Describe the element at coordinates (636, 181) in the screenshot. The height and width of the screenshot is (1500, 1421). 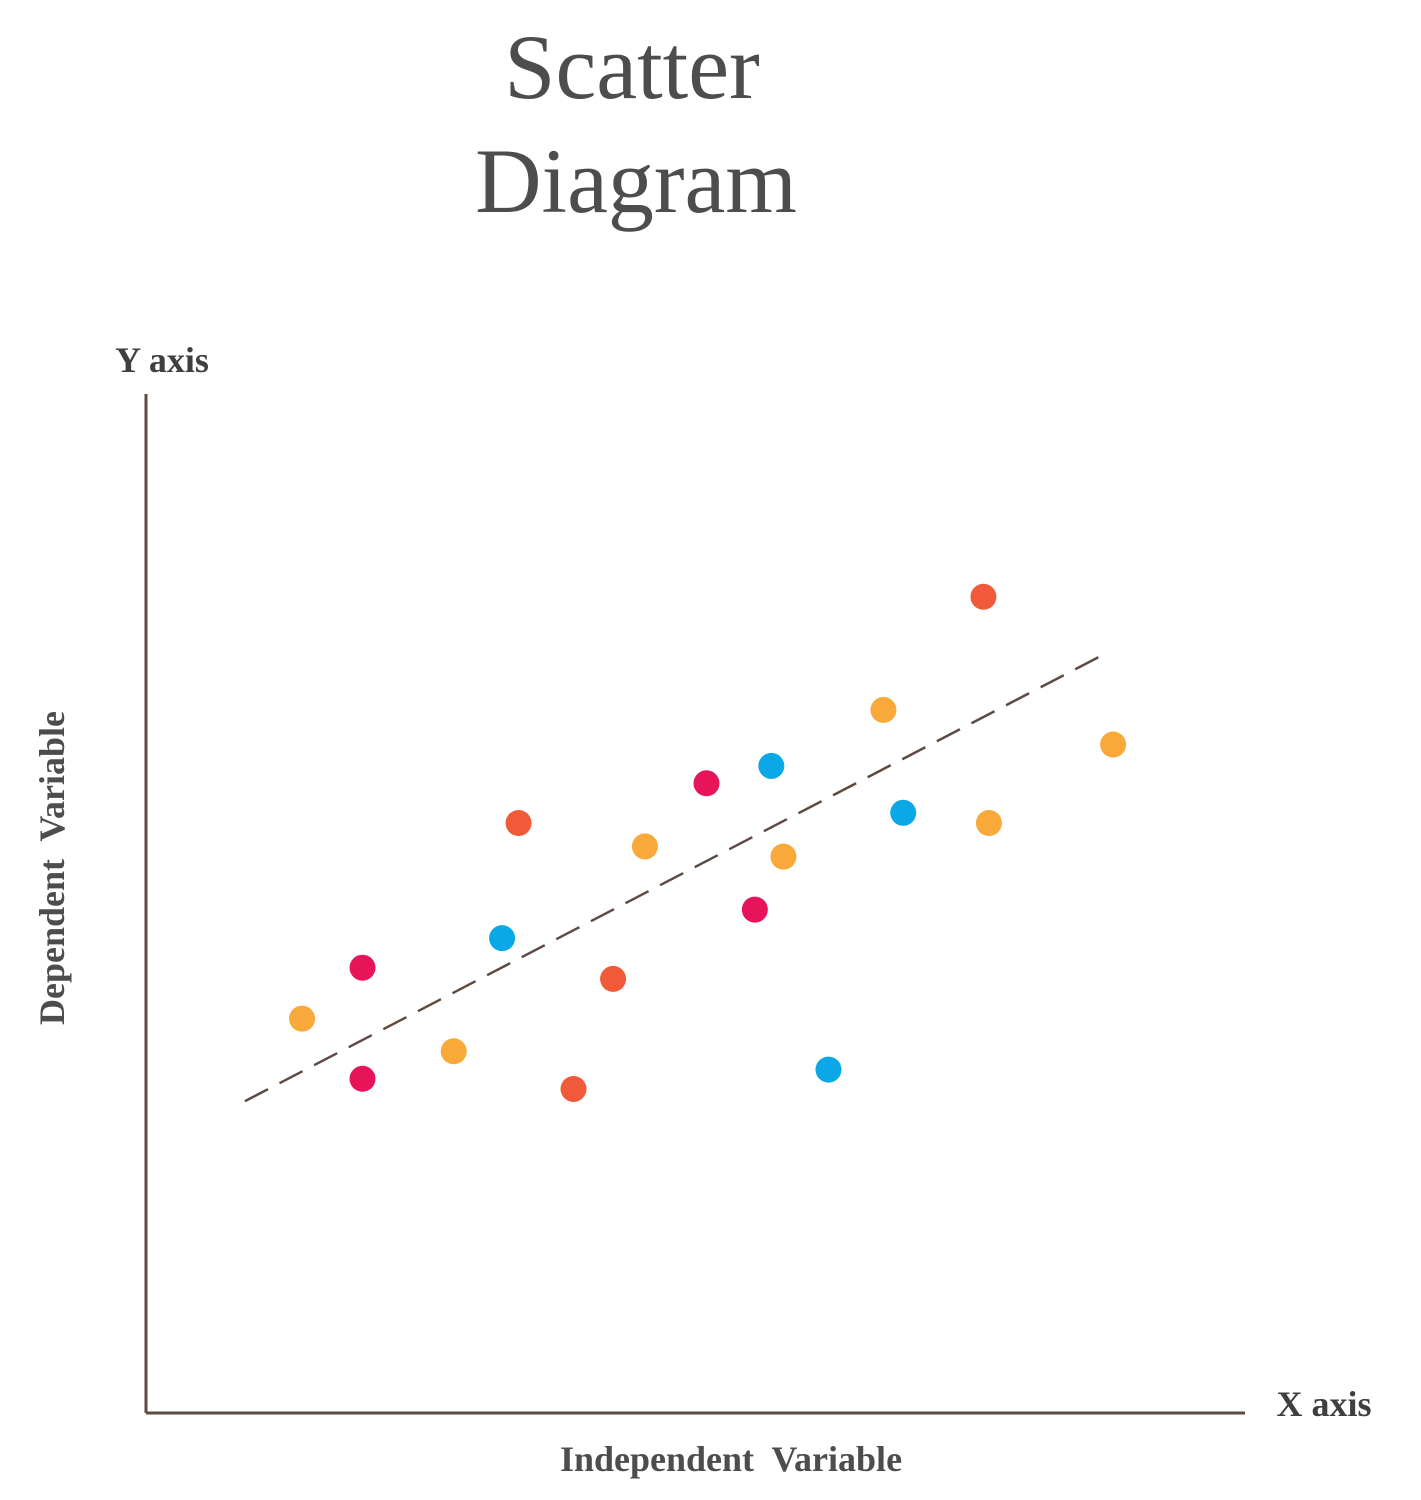
I see `chart-title-line-2: Diagram` at that location.